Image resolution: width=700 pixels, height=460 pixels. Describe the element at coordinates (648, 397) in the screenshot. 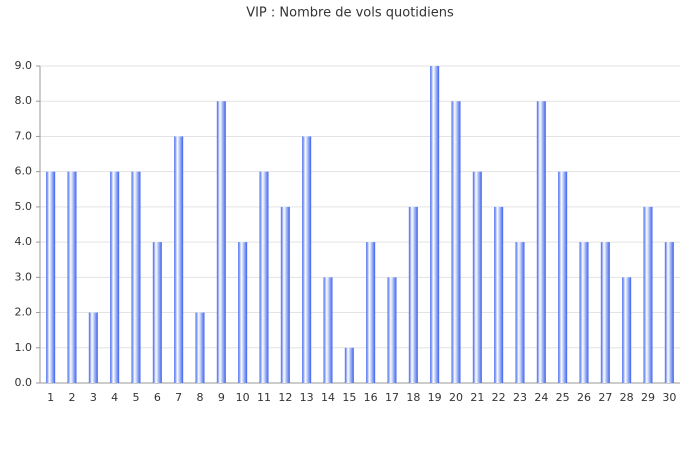

I see `x-tick-label: 29` at that location.